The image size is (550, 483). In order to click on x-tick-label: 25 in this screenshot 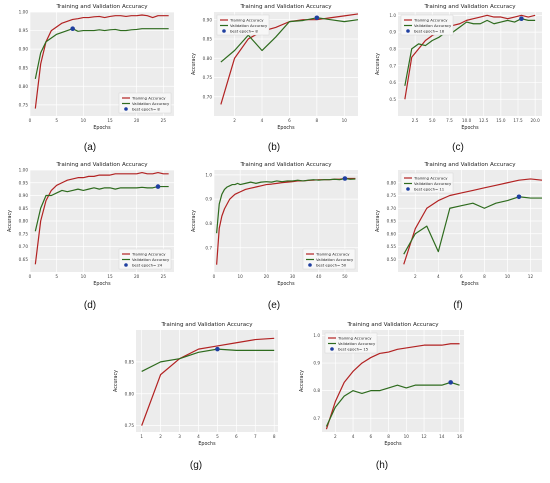, I will do `click(164, 276)`.